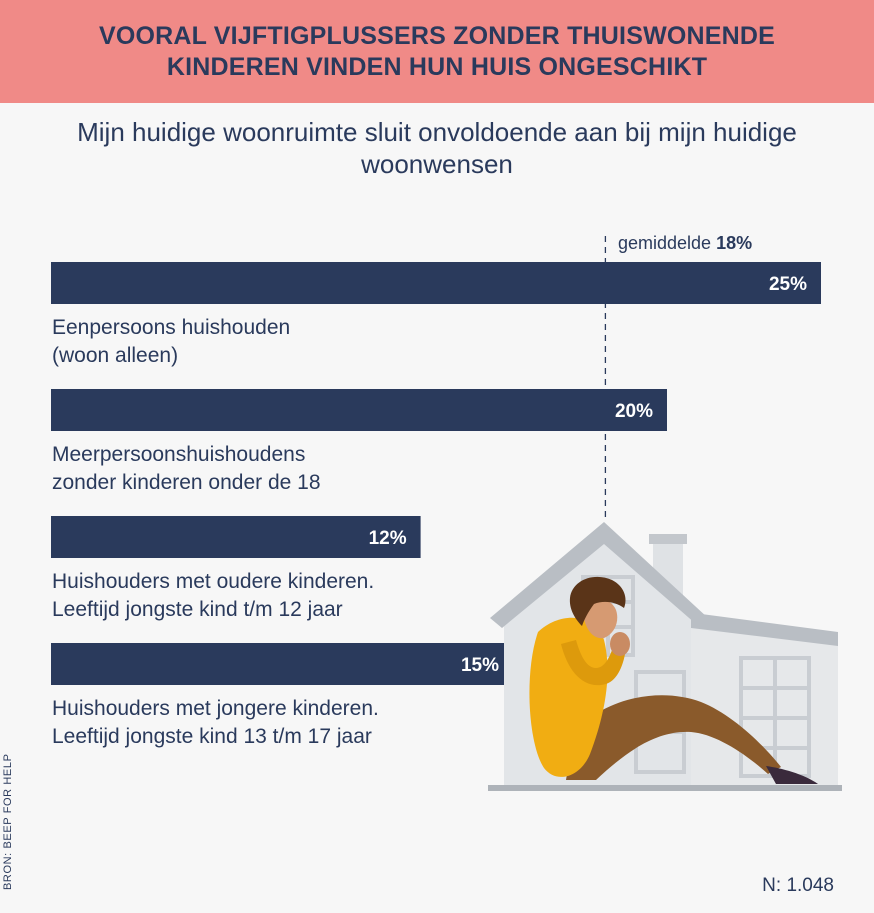  Describe the element at coordinates (665, 656) in the screenshot. I see `sad-person-house-illustration` at that location.